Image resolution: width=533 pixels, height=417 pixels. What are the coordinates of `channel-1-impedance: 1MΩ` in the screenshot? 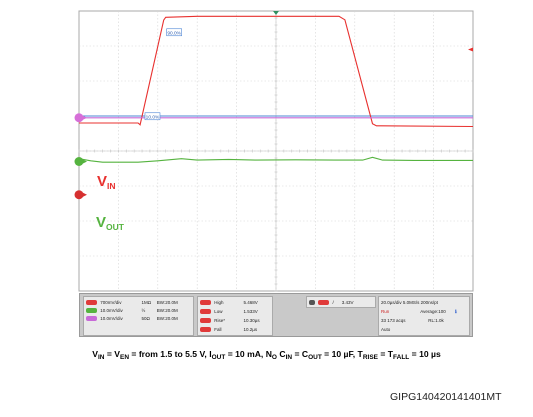 It's located at (146, 303).